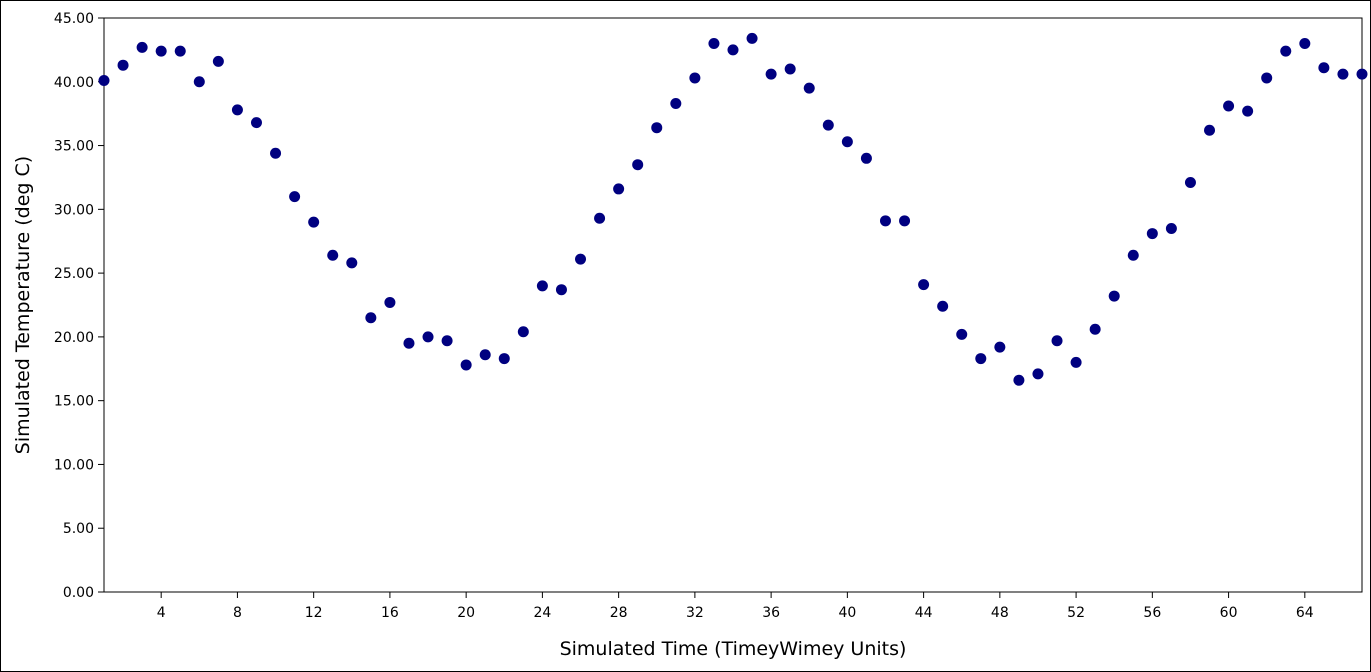 This screenshot has height=672, width=1371. Describe the element at coordinates (771, 613) in the screenshot. I see `x-tick-label: 36` at that location.